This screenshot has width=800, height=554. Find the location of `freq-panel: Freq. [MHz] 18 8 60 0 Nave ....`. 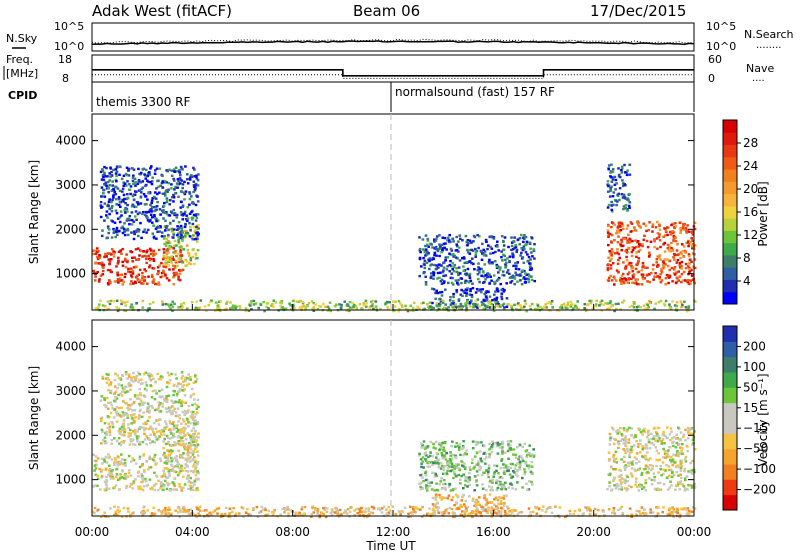

freq-panel: Freq. [MHz] 18 8 60 0 Nave .... is located at coordinates (388, 69).